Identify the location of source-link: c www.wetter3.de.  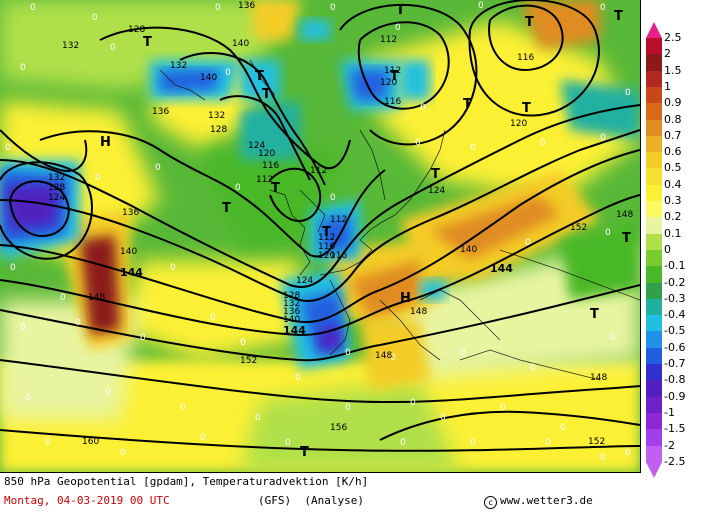
(538, 501).